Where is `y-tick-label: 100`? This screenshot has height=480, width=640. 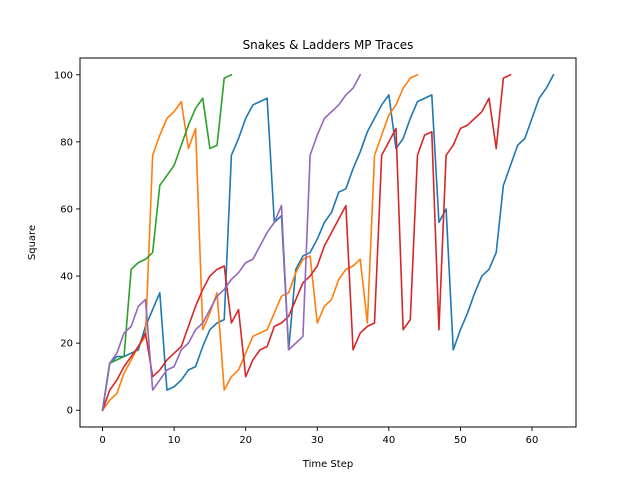 y-tick-label: 100 is located at coordinates (63, 75).